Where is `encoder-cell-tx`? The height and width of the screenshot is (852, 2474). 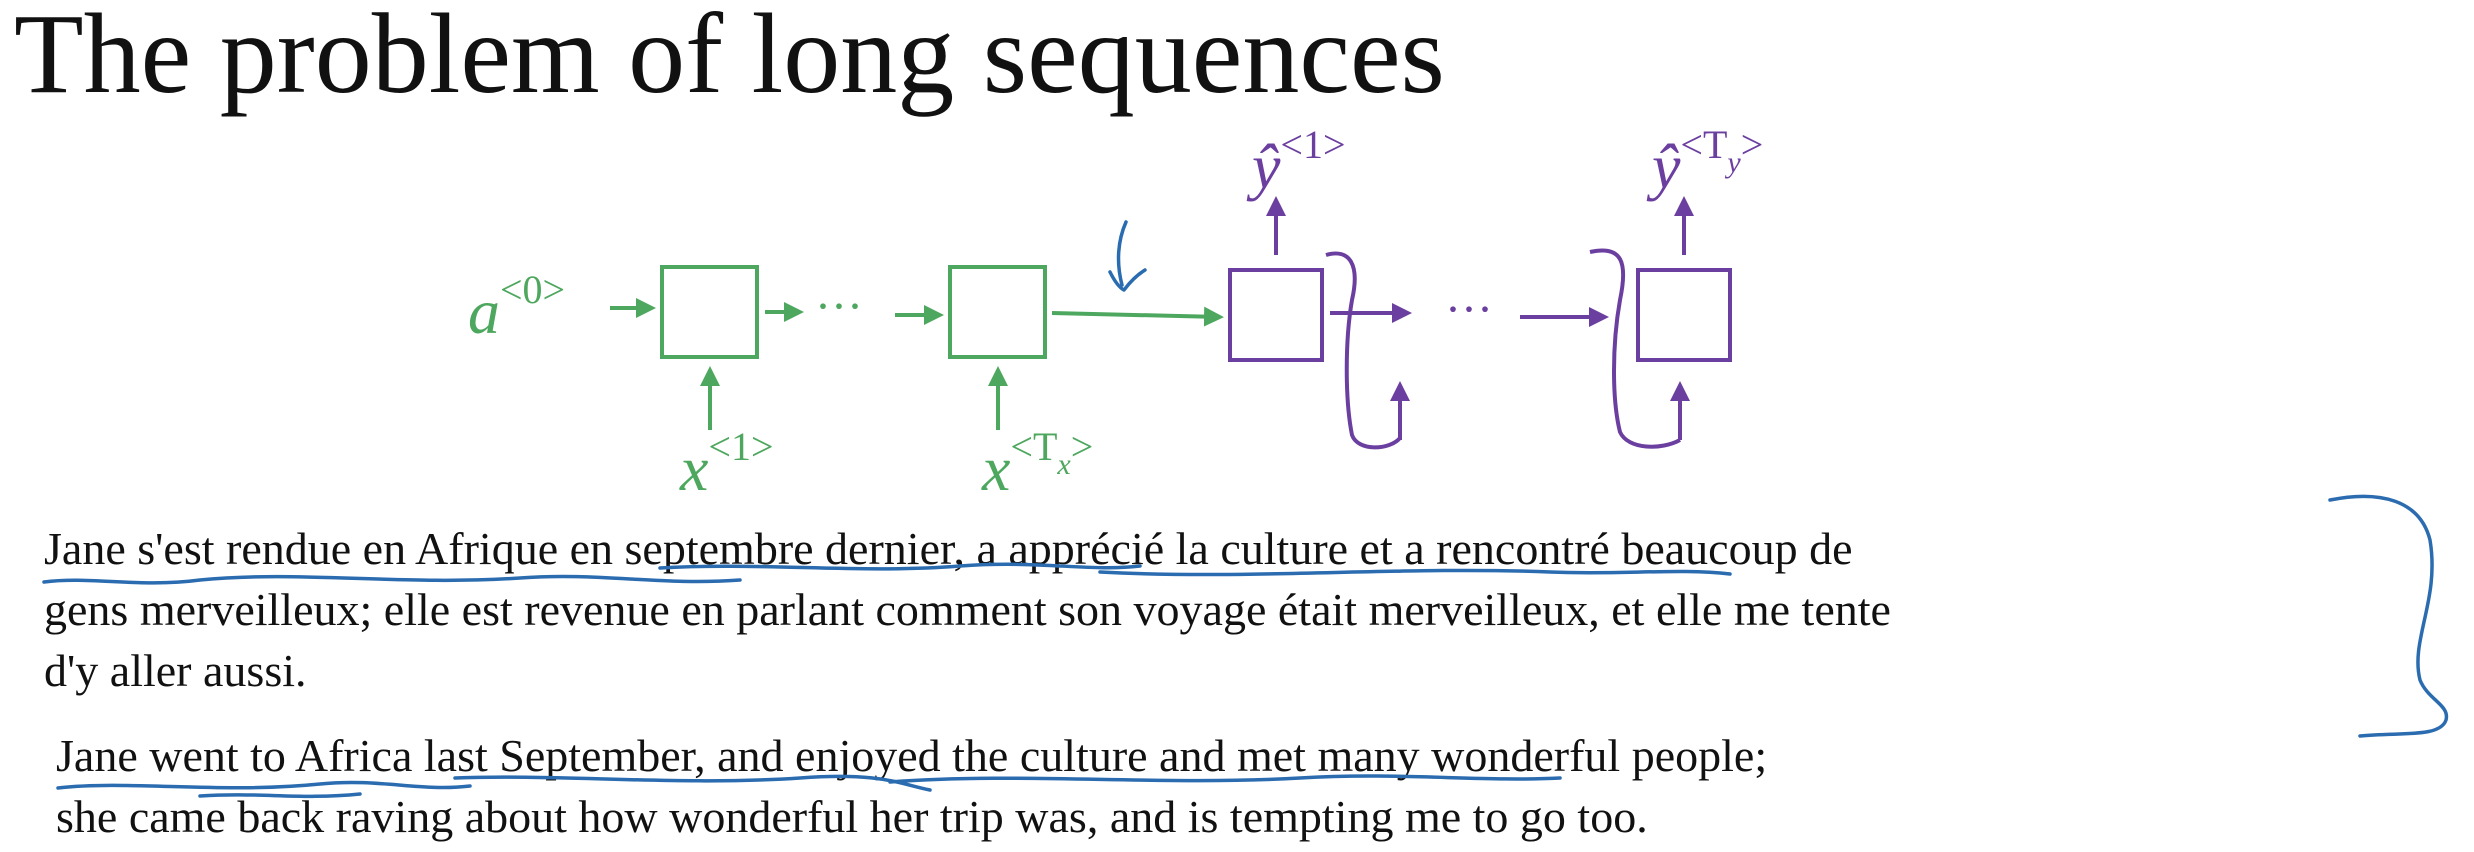
encoder-cell-tx is located at coordinates (997, 312).